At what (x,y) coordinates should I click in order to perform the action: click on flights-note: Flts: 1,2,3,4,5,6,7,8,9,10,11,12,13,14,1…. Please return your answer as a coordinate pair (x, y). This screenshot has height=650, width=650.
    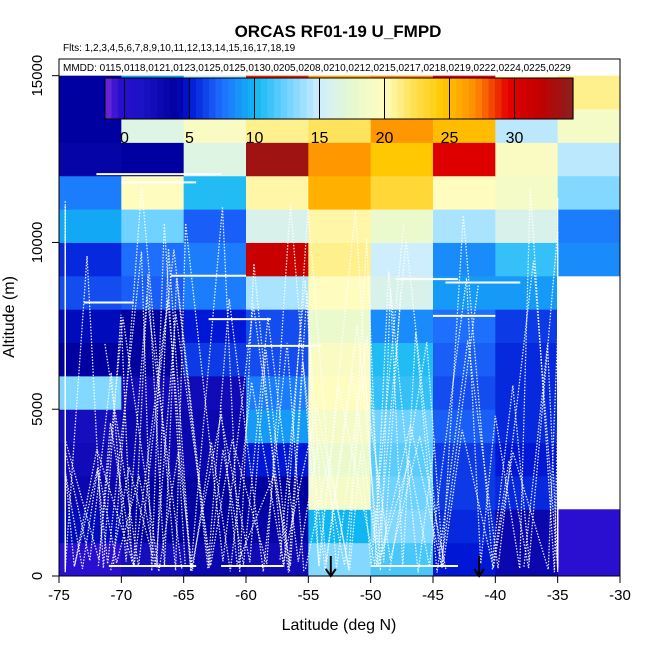
    Looking at the image, I should click on (179, 48).